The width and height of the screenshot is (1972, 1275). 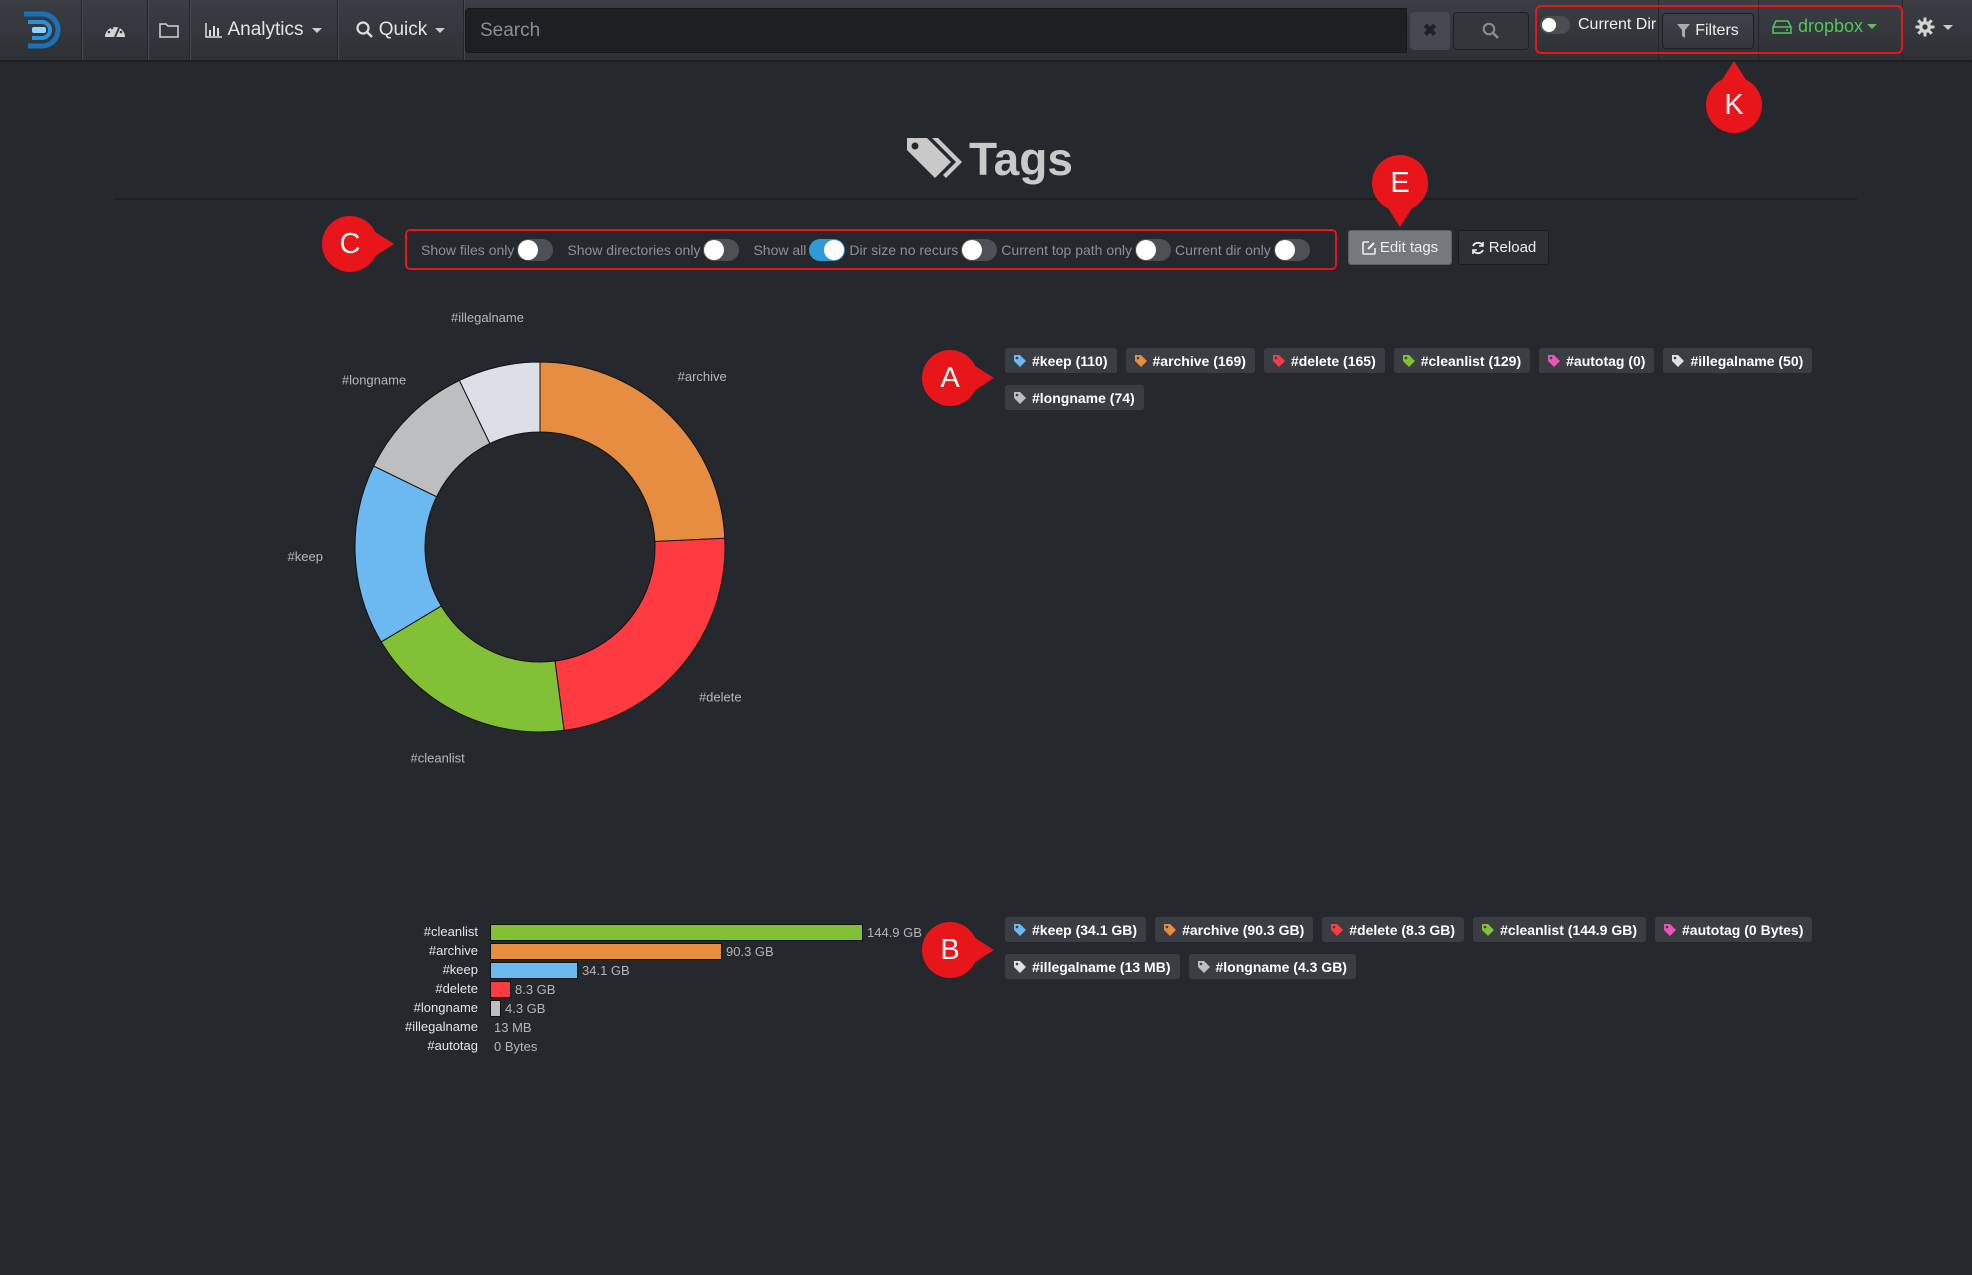 What do you see at coordinates (1190, 360) in the screenshot?
I see `tag-badge: #archive (169)` at bounding box center [1190, 360].